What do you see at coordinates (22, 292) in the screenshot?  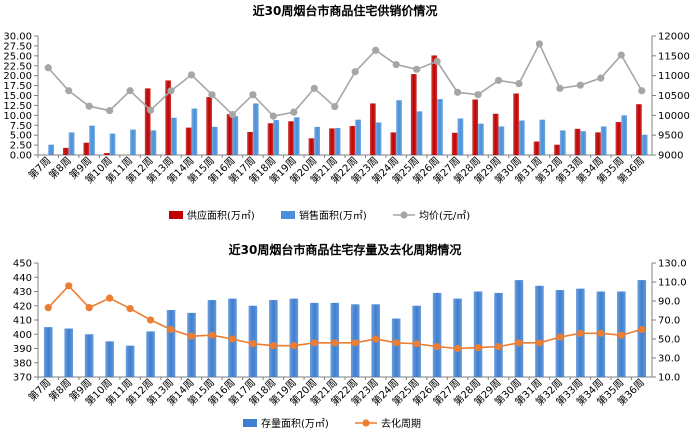 I see `y-left-tick-label: 430` at bounding box center [22, 292].